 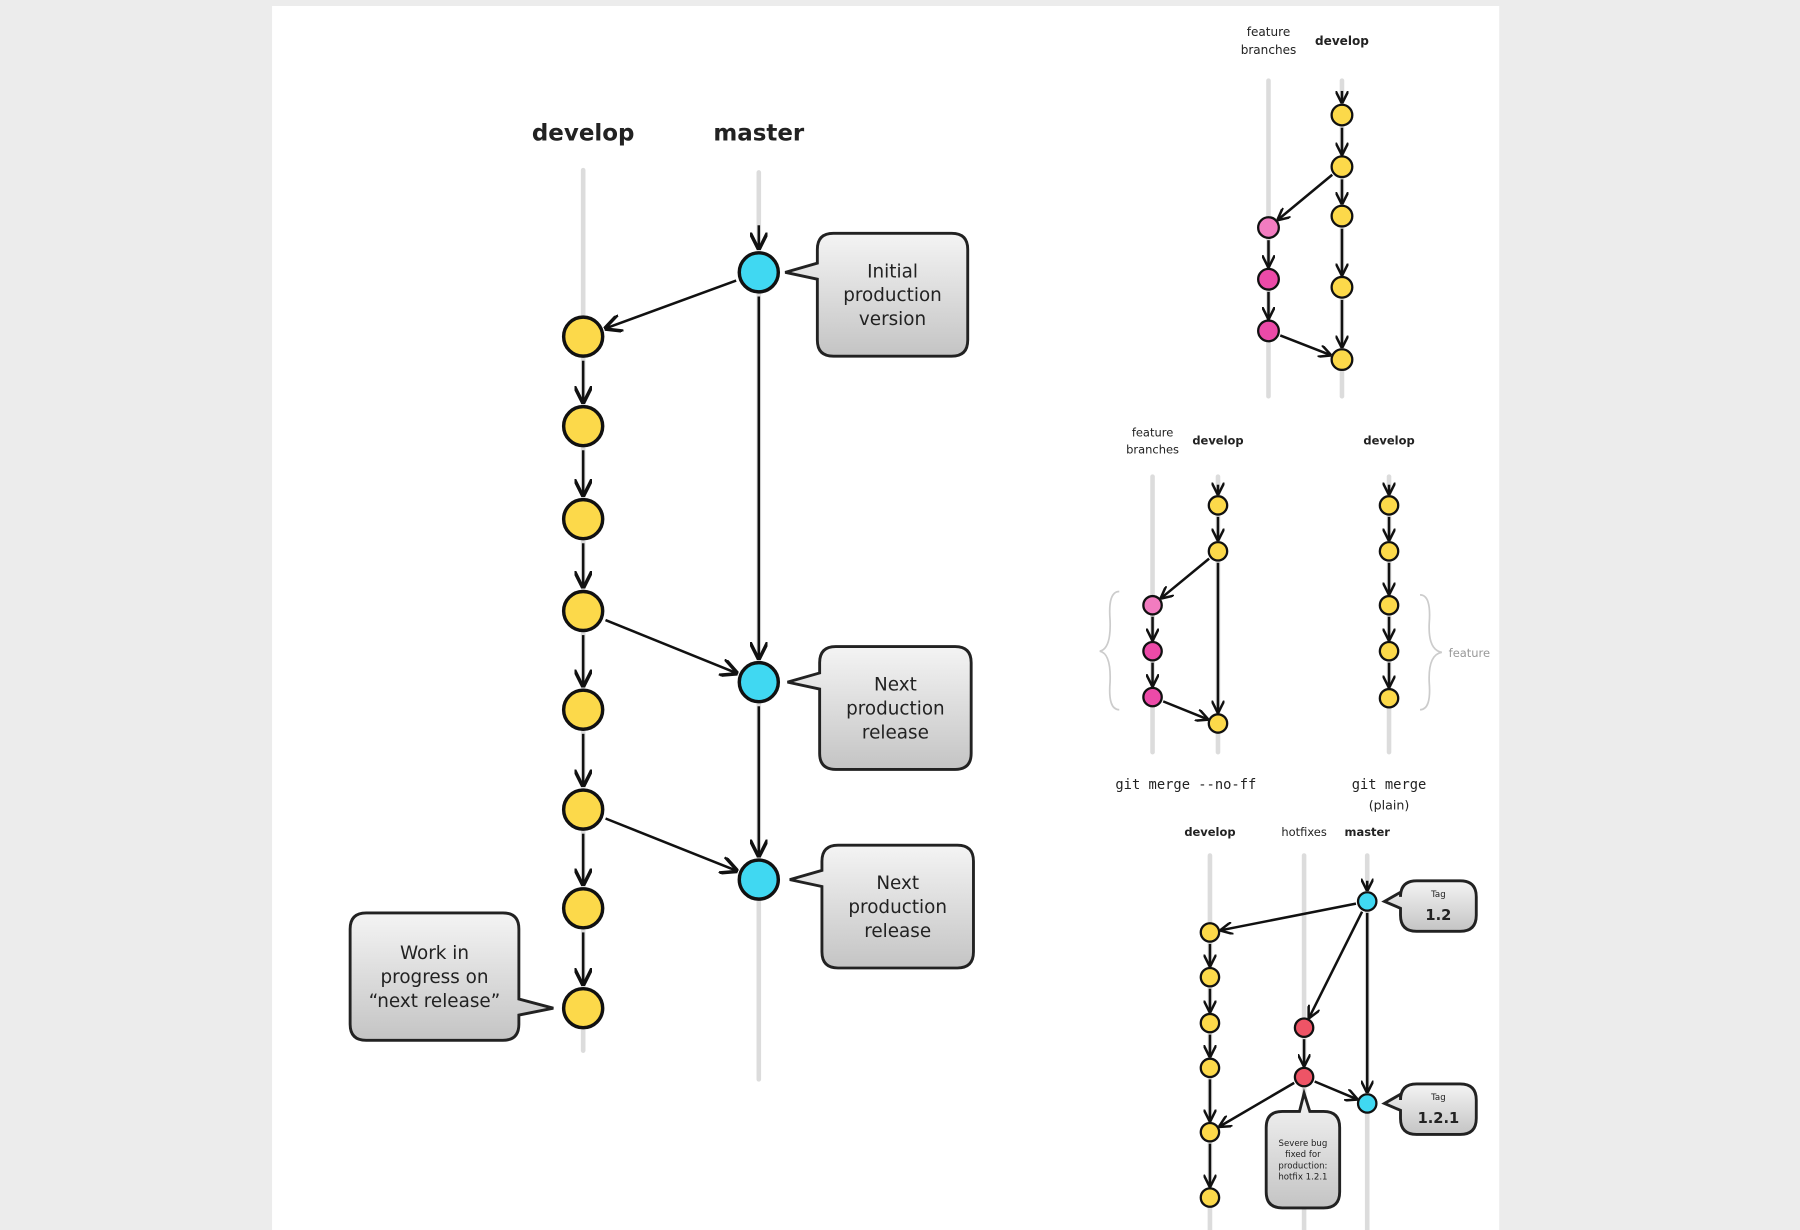 What do you see at coordinates (1302, 1178) in the screenshot?
I see `hotfix-note-bubble-text: hotfix 1.2.1` at bounding box center [1302, 1178].